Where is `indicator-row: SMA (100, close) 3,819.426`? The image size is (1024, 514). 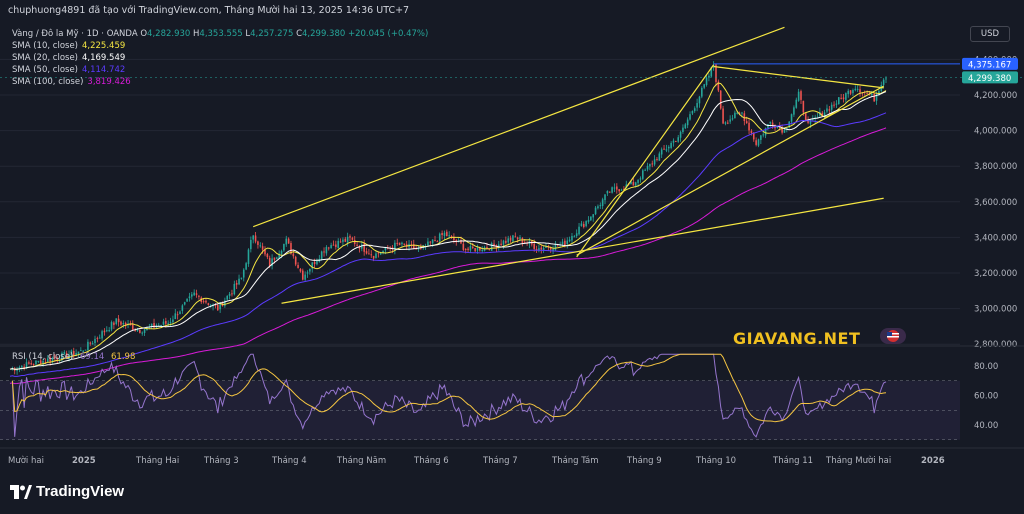
indicator-row: SMA (100, close) 3,819.426 is located at coordinates (71, 82).